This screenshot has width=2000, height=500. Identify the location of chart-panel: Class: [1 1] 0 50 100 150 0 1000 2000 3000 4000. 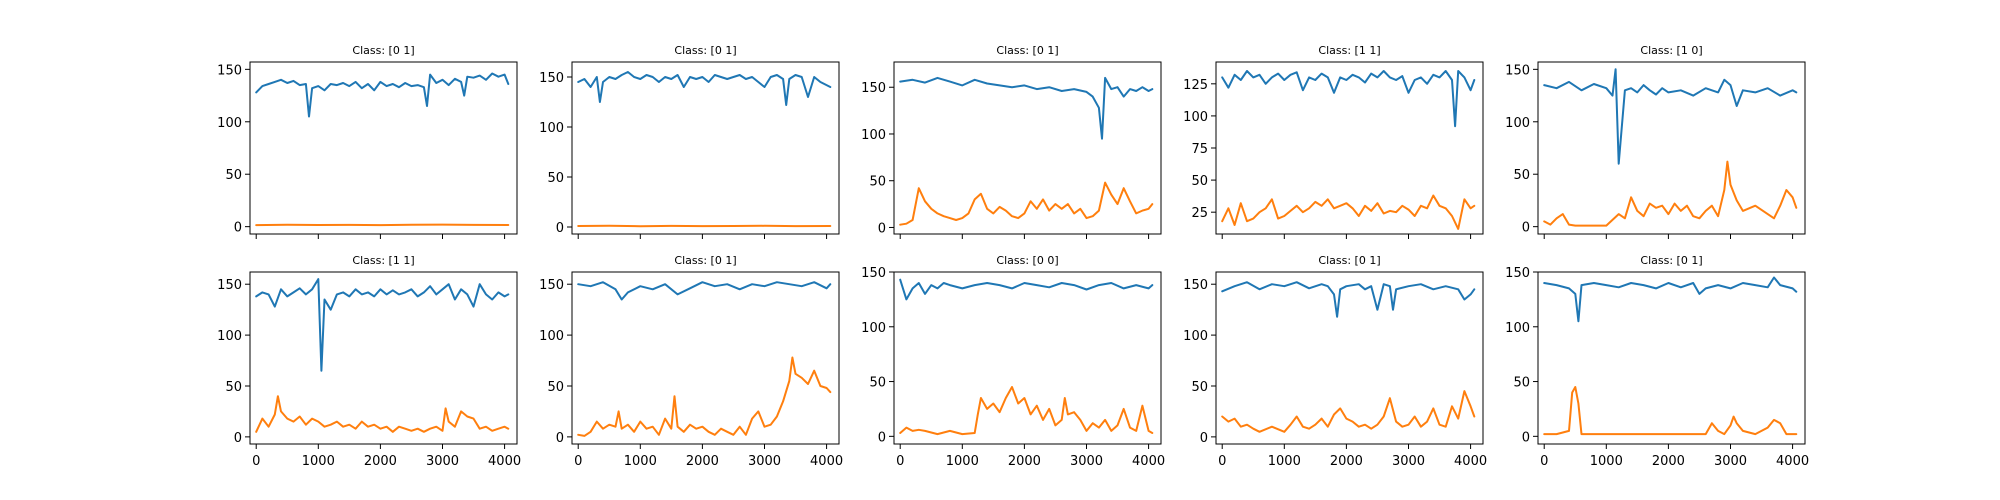
(369, 361).